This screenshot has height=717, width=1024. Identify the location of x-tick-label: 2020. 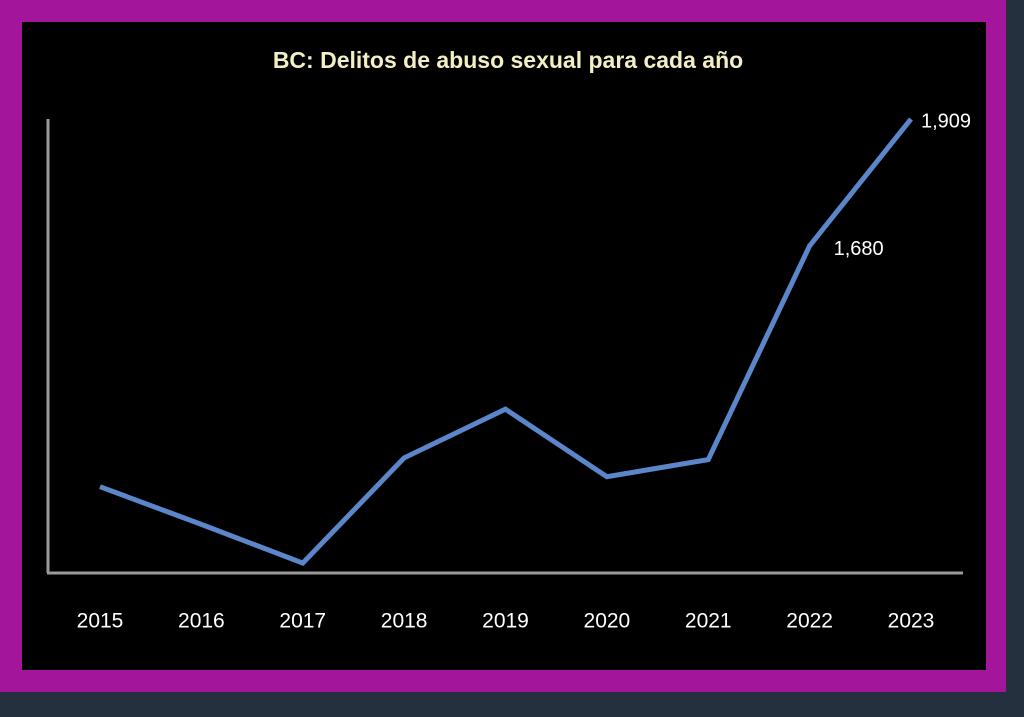
(607, 621).